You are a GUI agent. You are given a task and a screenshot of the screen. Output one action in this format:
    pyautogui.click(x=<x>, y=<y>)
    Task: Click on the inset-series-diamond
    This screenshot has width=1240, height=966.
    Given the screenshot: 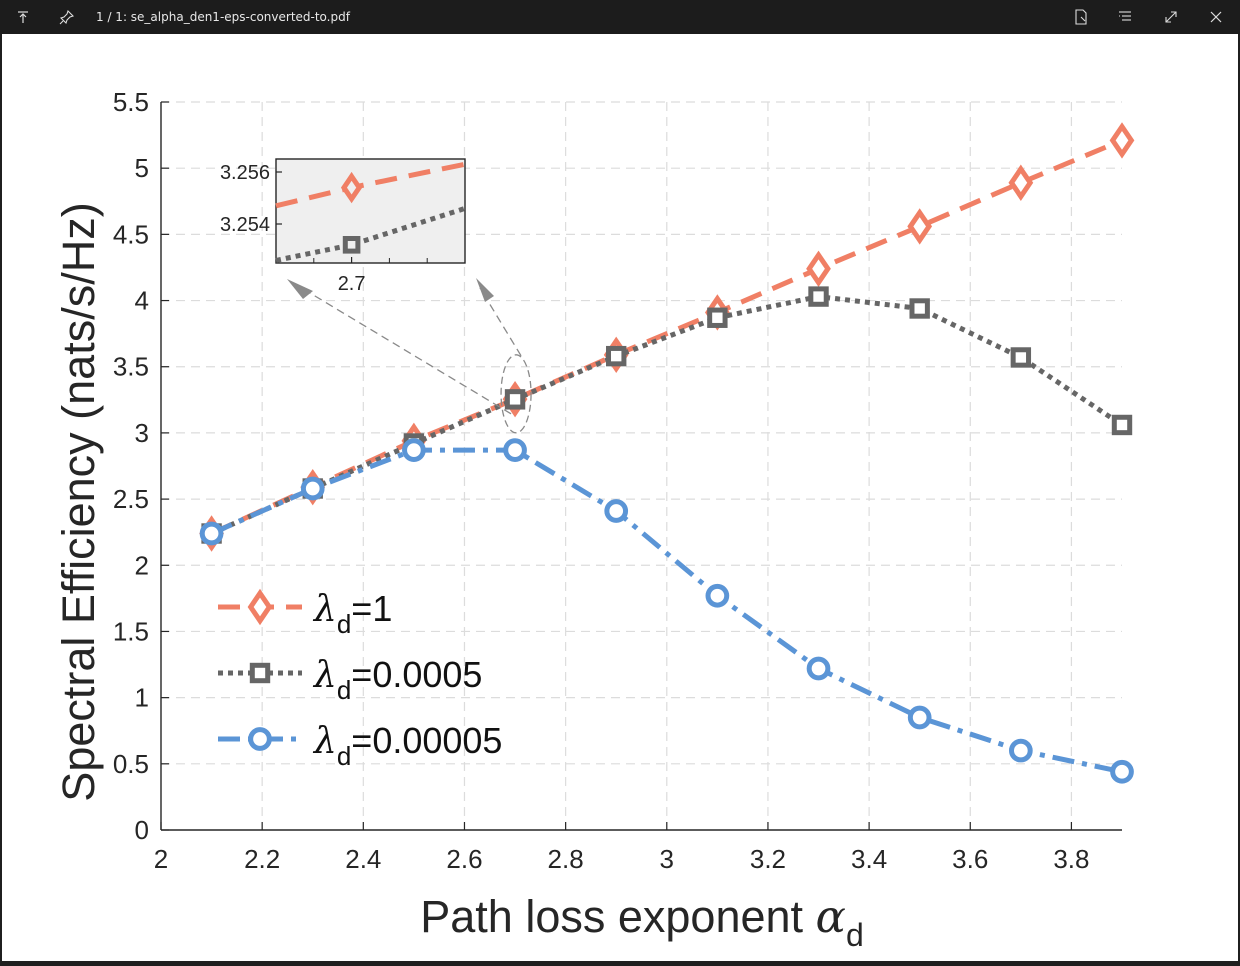 What is the action you would take?
    pyautogui.click(x=370, y=185)
    